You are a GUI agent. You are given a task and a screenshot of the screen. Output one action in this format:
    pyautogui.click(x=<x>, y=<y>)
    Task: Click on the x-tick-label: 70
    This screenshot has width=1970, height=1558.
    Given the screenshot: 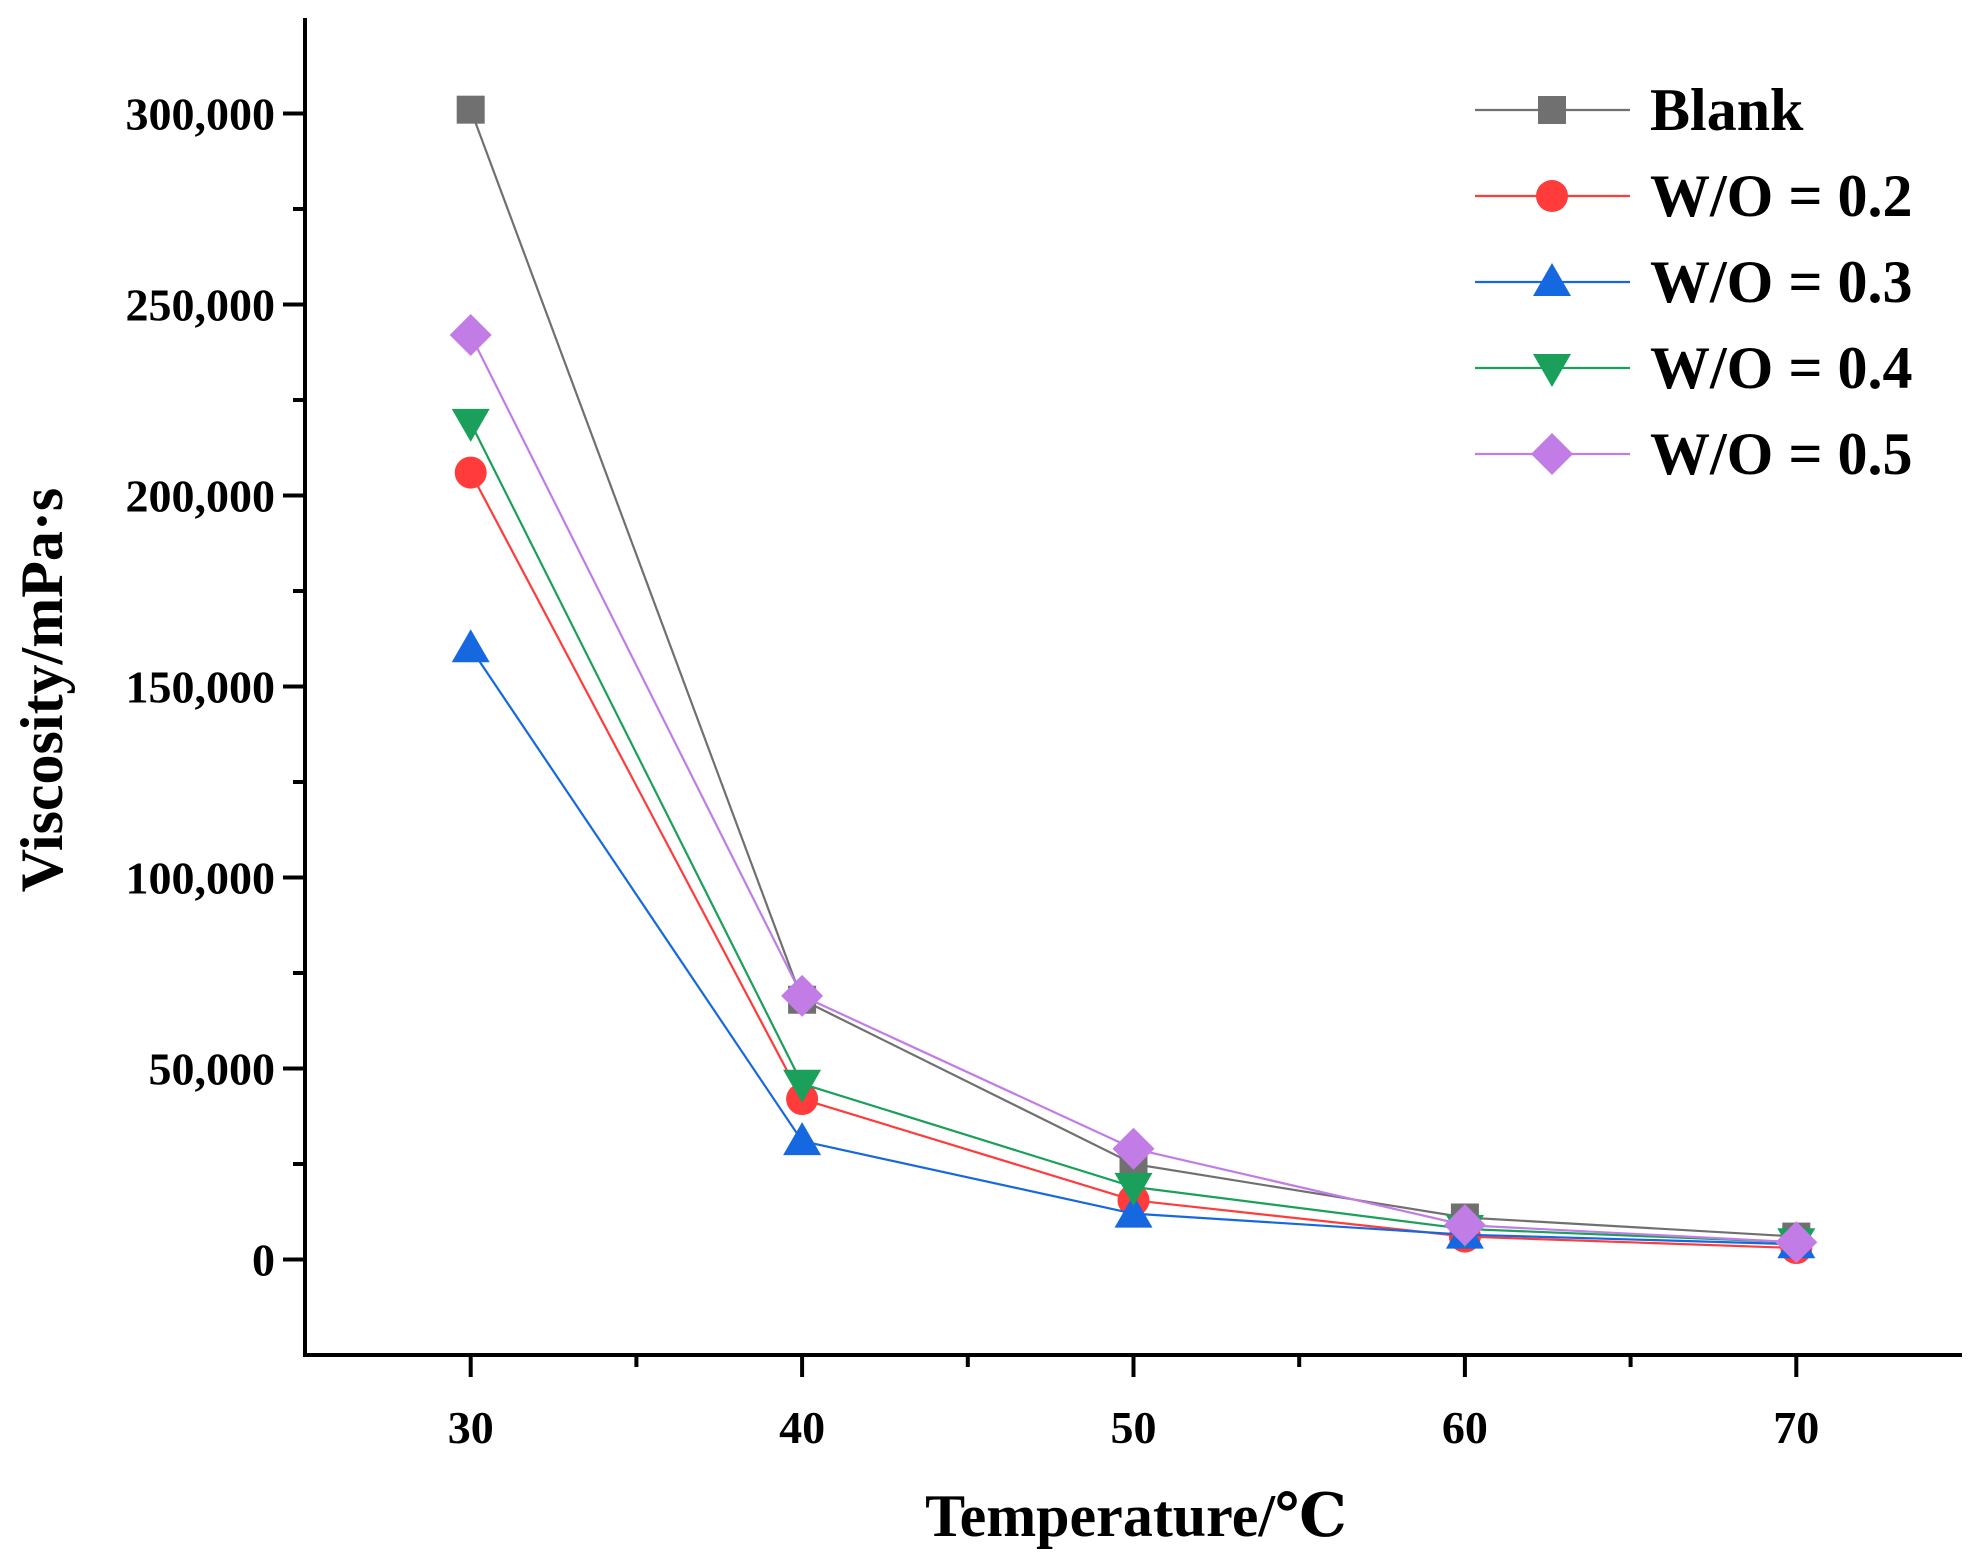 What is the action you would take?
    pyautogui.click(x=1796, y=1427)
    